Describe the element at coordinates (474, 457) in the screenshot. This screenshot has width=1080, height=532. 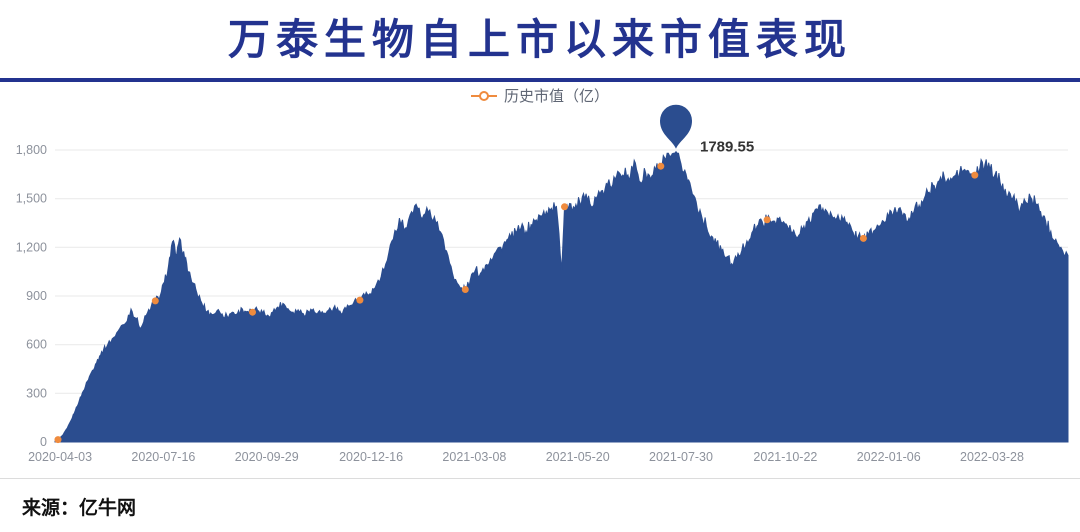
I see `svg-text: 2021-03-08` at that location.